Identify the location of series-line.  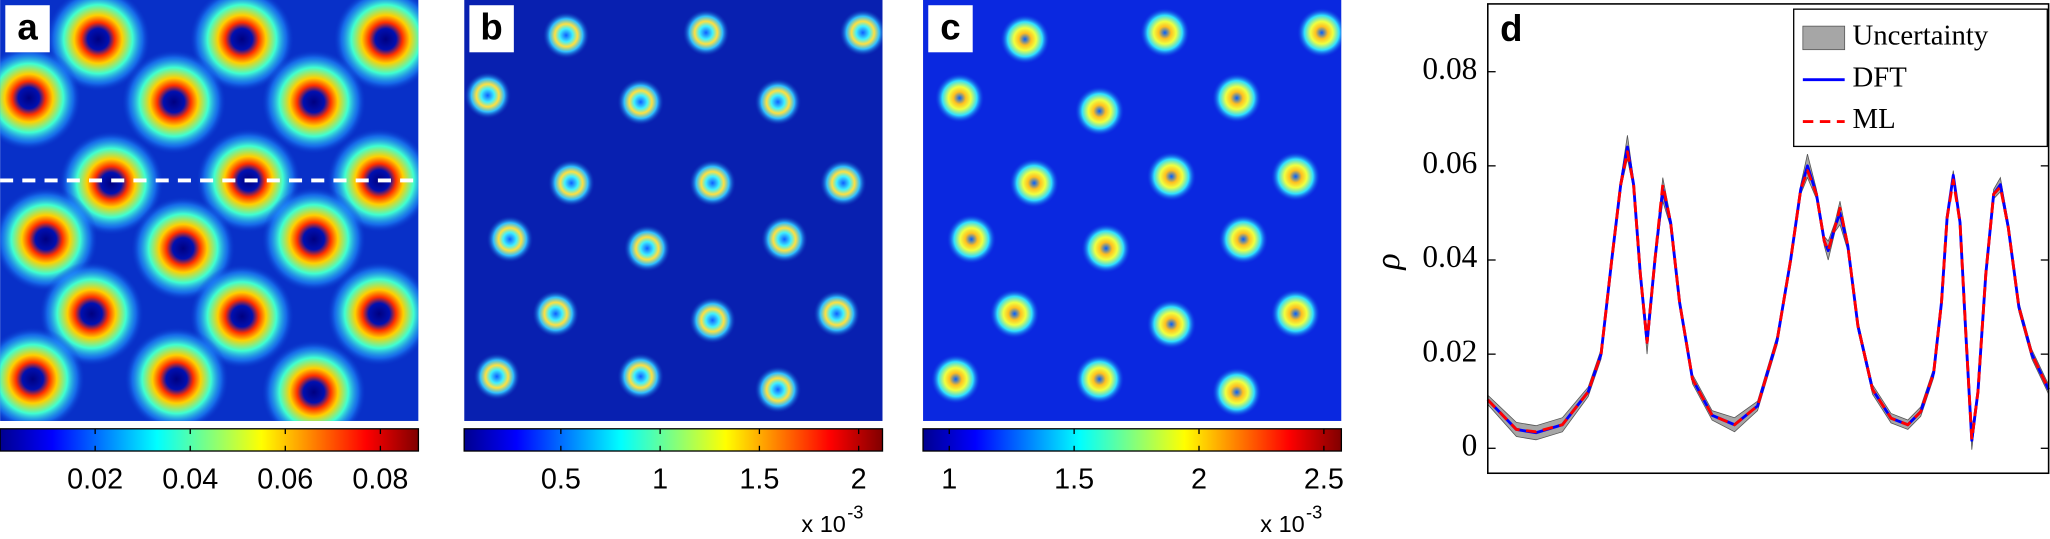
(1768, 295).